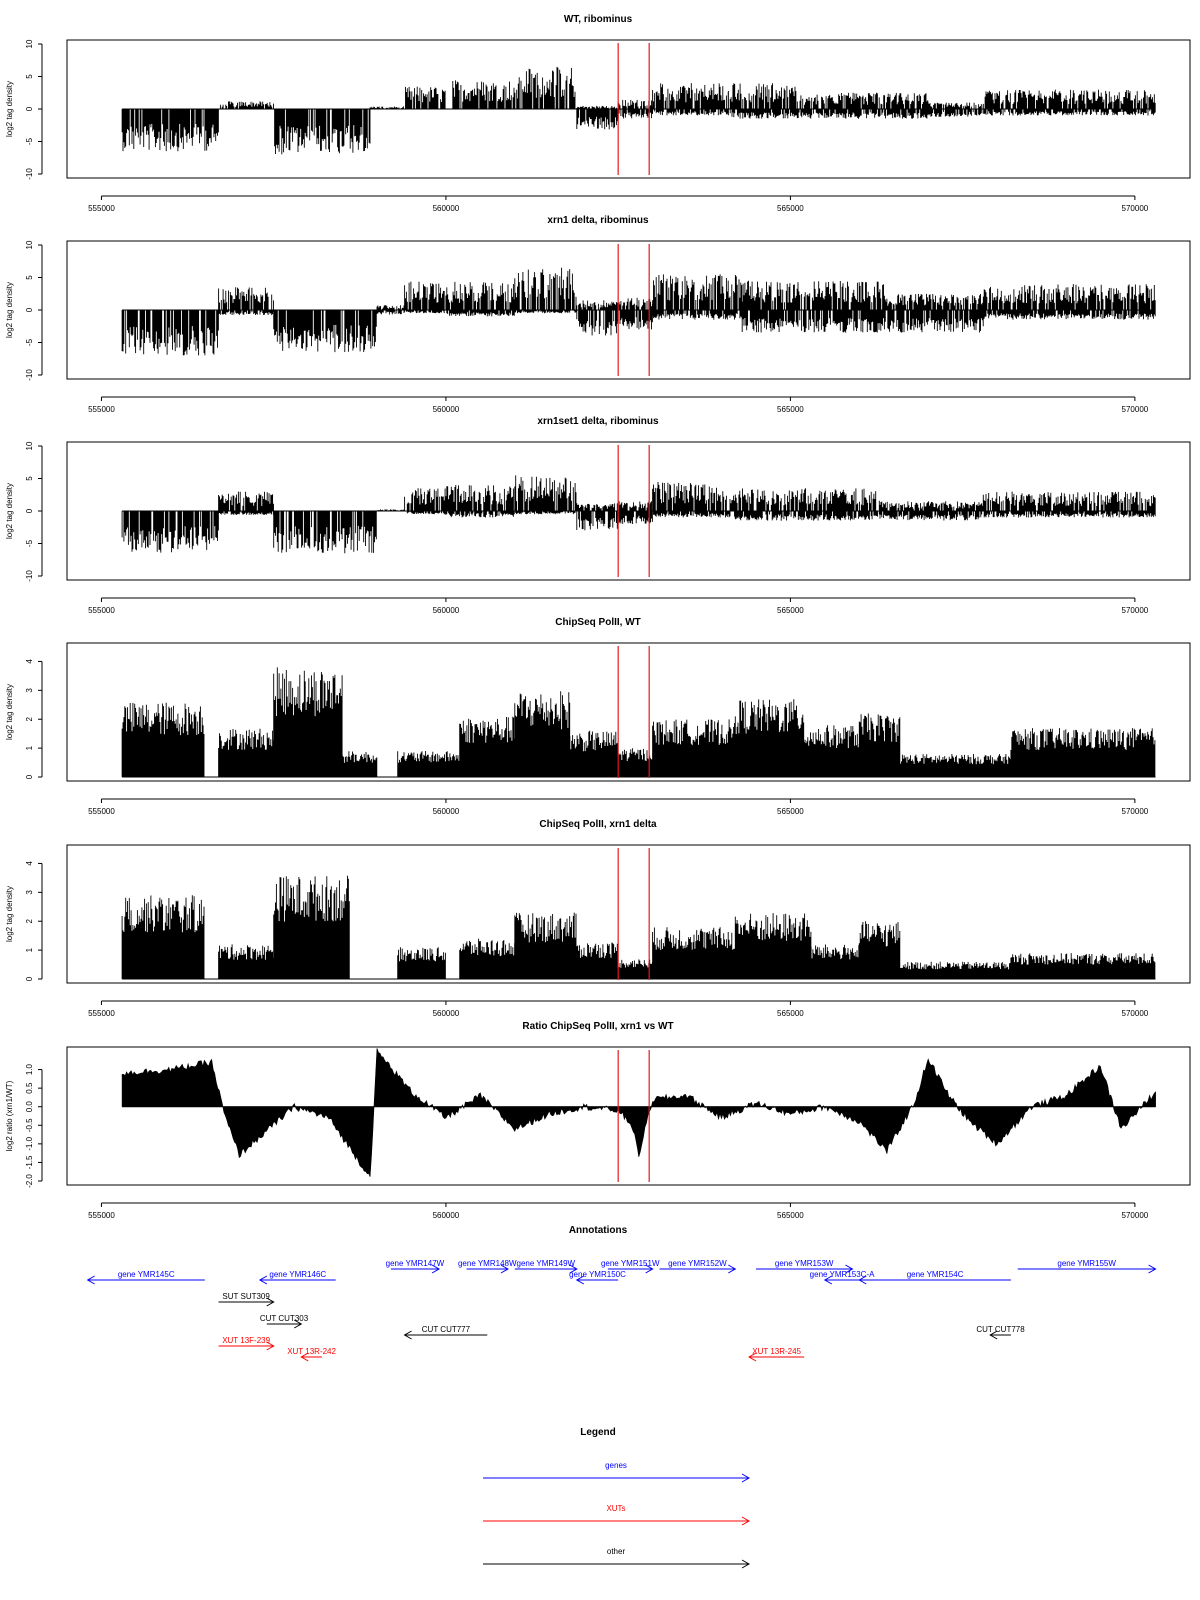 The image size is (1200, 1600). What do you see at coordinates (617, 1558) in the screenshot?
I see `legend-item: other` at bounding box center [617, 1558].